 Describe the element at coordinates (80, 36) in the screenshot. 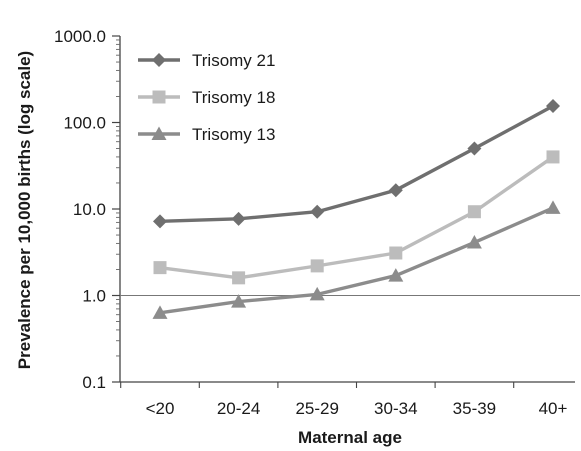

I see `y-tick-label: 1000.0` at that location.